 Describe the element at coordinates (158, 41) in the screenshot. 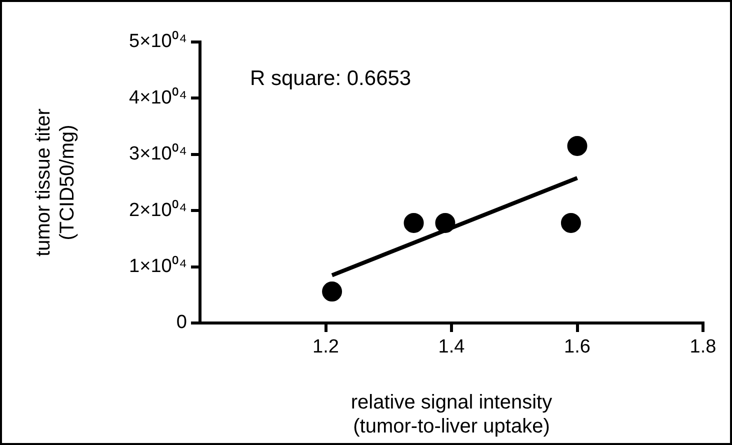

I see `y-tick-label: 5×10⁰⁴` at that location.